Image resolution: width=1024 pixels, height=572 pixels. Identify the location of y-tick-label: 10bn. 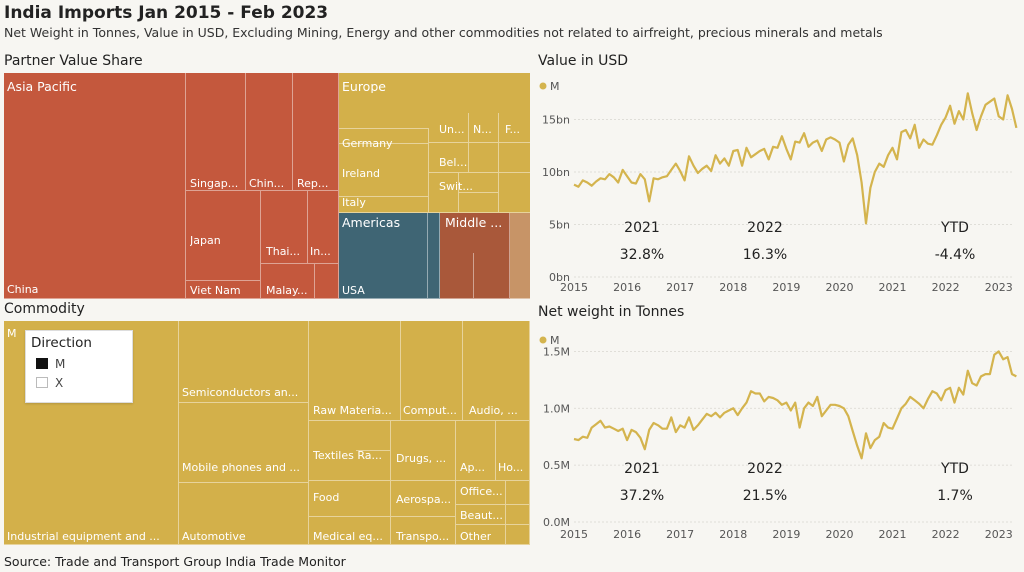
(556, 172).